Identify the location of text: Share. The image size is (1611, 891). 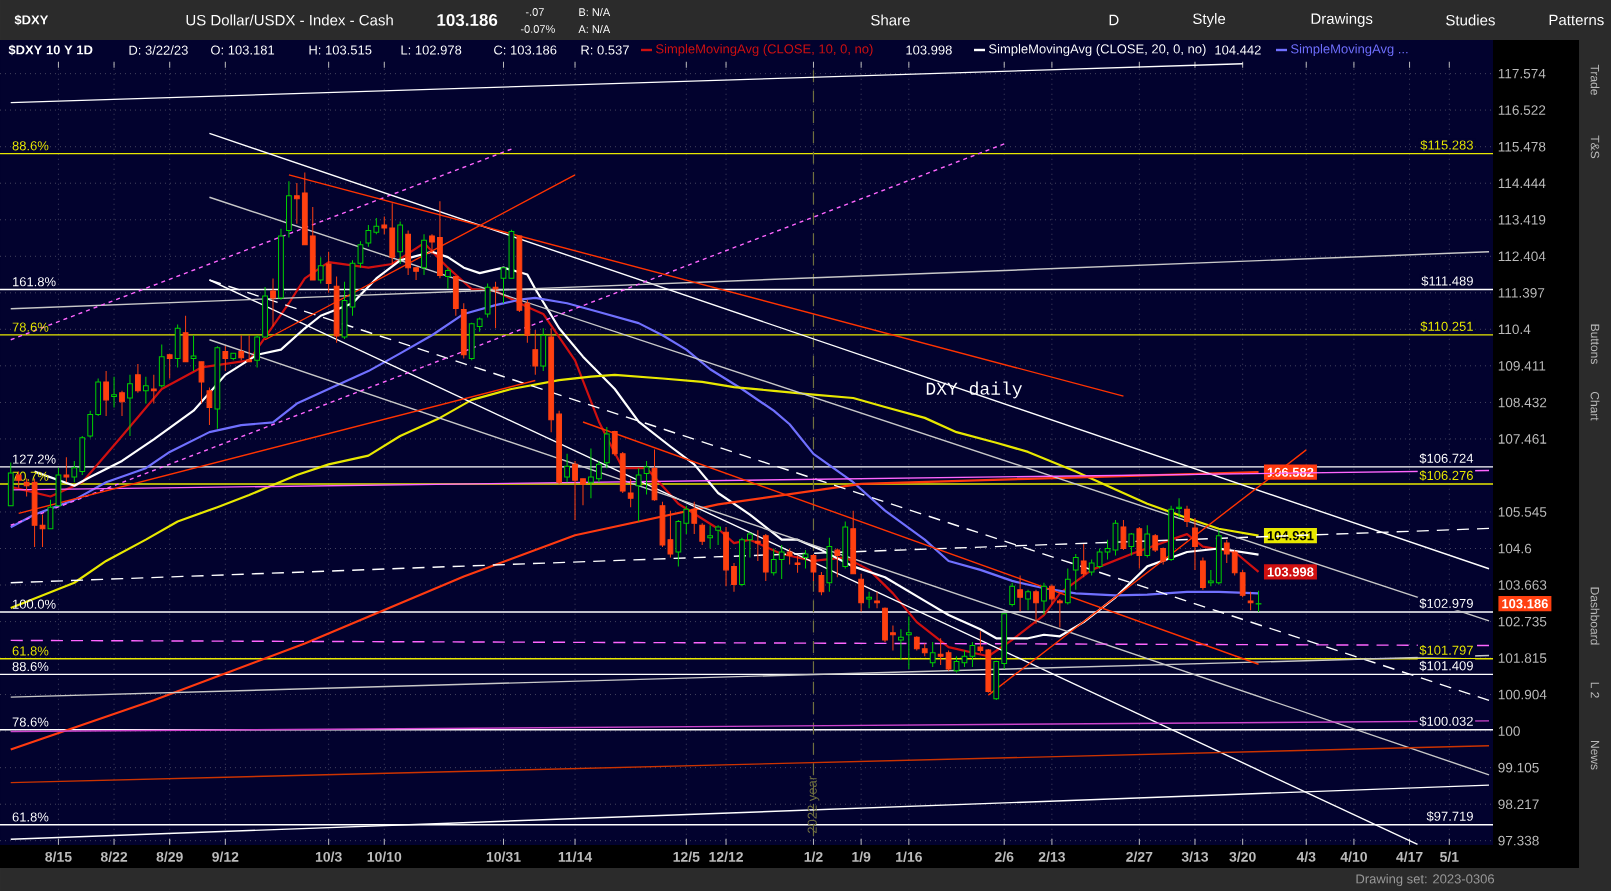
(890, 20).